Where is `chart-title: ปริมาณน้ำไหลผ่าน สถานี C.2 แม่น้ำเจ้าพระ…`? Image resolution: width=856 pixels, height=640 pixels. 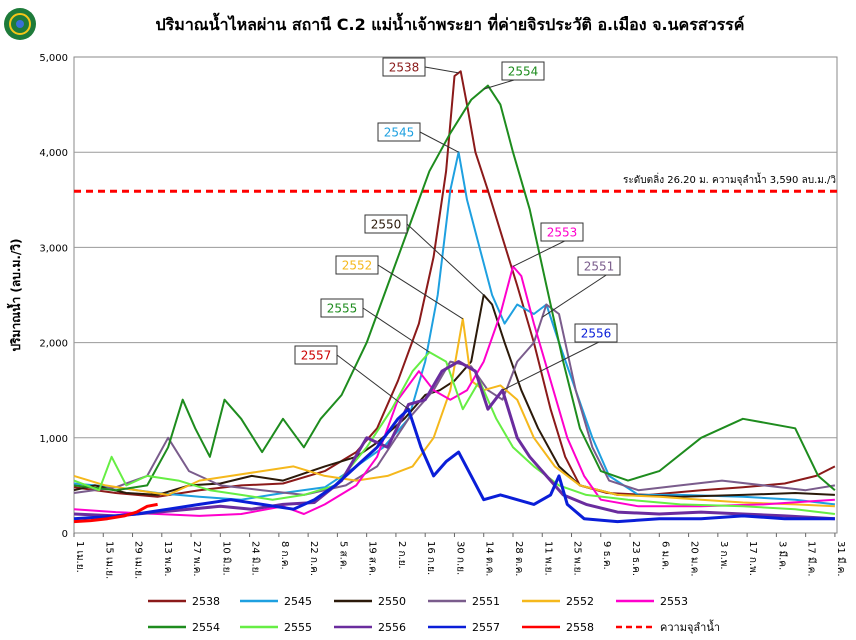 chart-title: ปริมาณน้ำไหลผ่าน สถานี C.2 แม่น้ำเจ้าพระ… is located at coordinates (450, 23).